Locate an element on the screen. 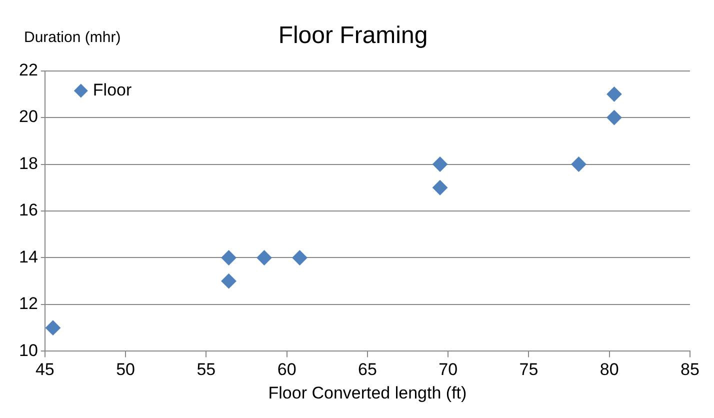 The height and width of the screenshot is (418, 714). y-tick-label: 20 is located at coordinates (28, 116).